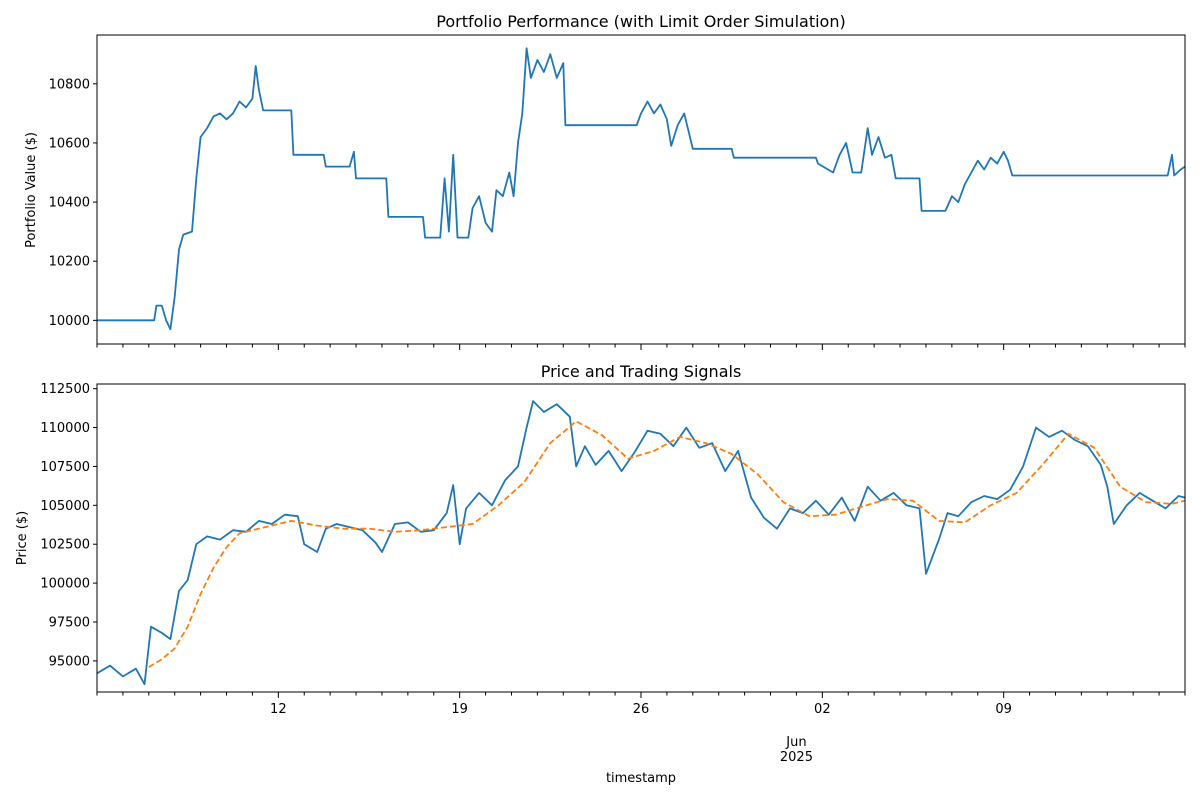 The image size is (1200, 800). What do you see at coordinates (641, 371) in the screenshot?
I see `price-chart-title: Price and Trading Signals` at bounding box center [641, 371].